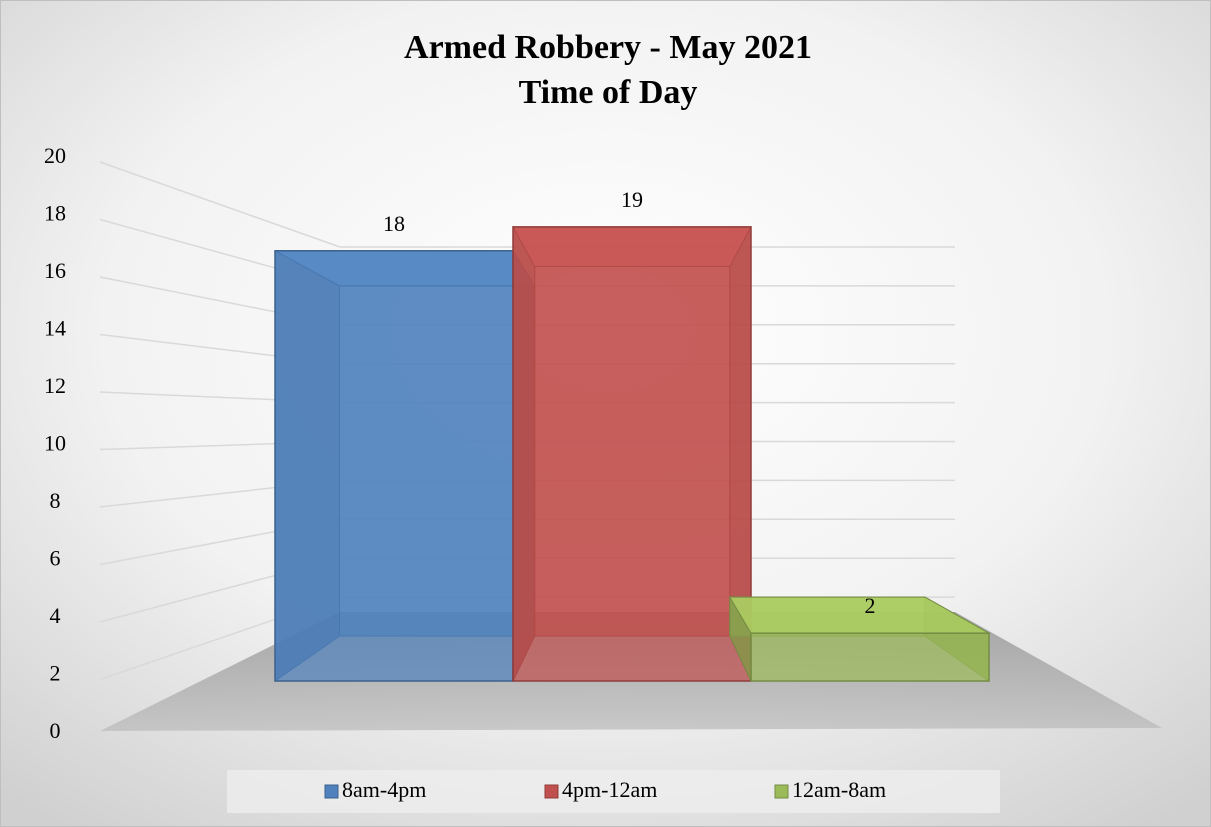  I want to click on legend-label: 12am-8am, so click(839, 789).